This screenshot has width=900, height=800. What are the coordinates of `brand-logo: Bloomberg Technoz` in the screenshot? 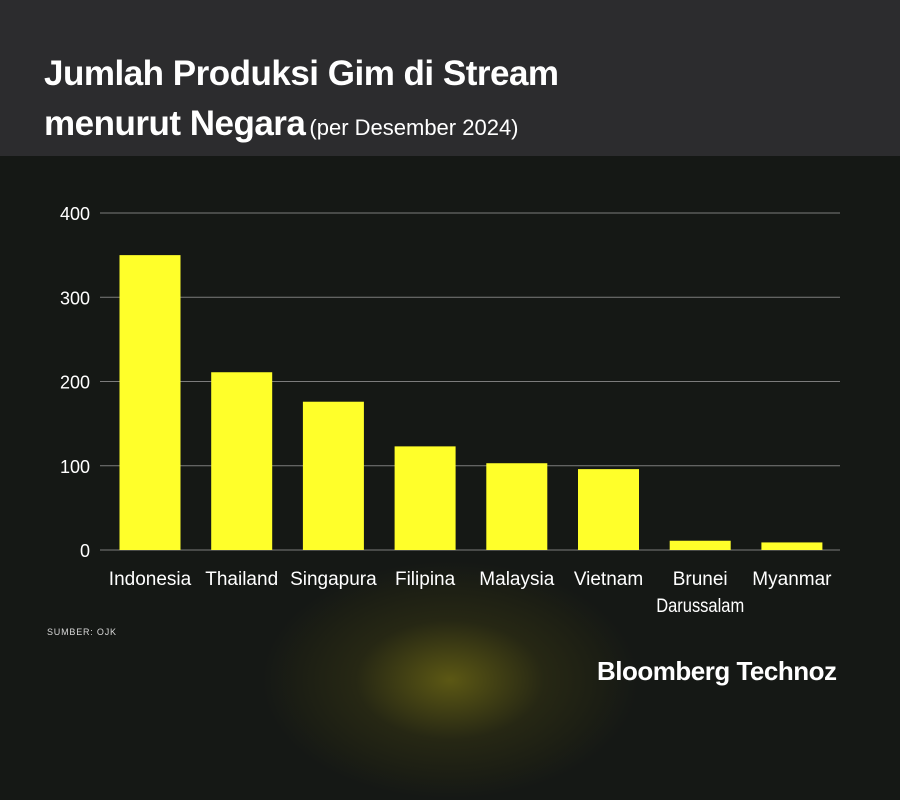 It's located at (717, 671).